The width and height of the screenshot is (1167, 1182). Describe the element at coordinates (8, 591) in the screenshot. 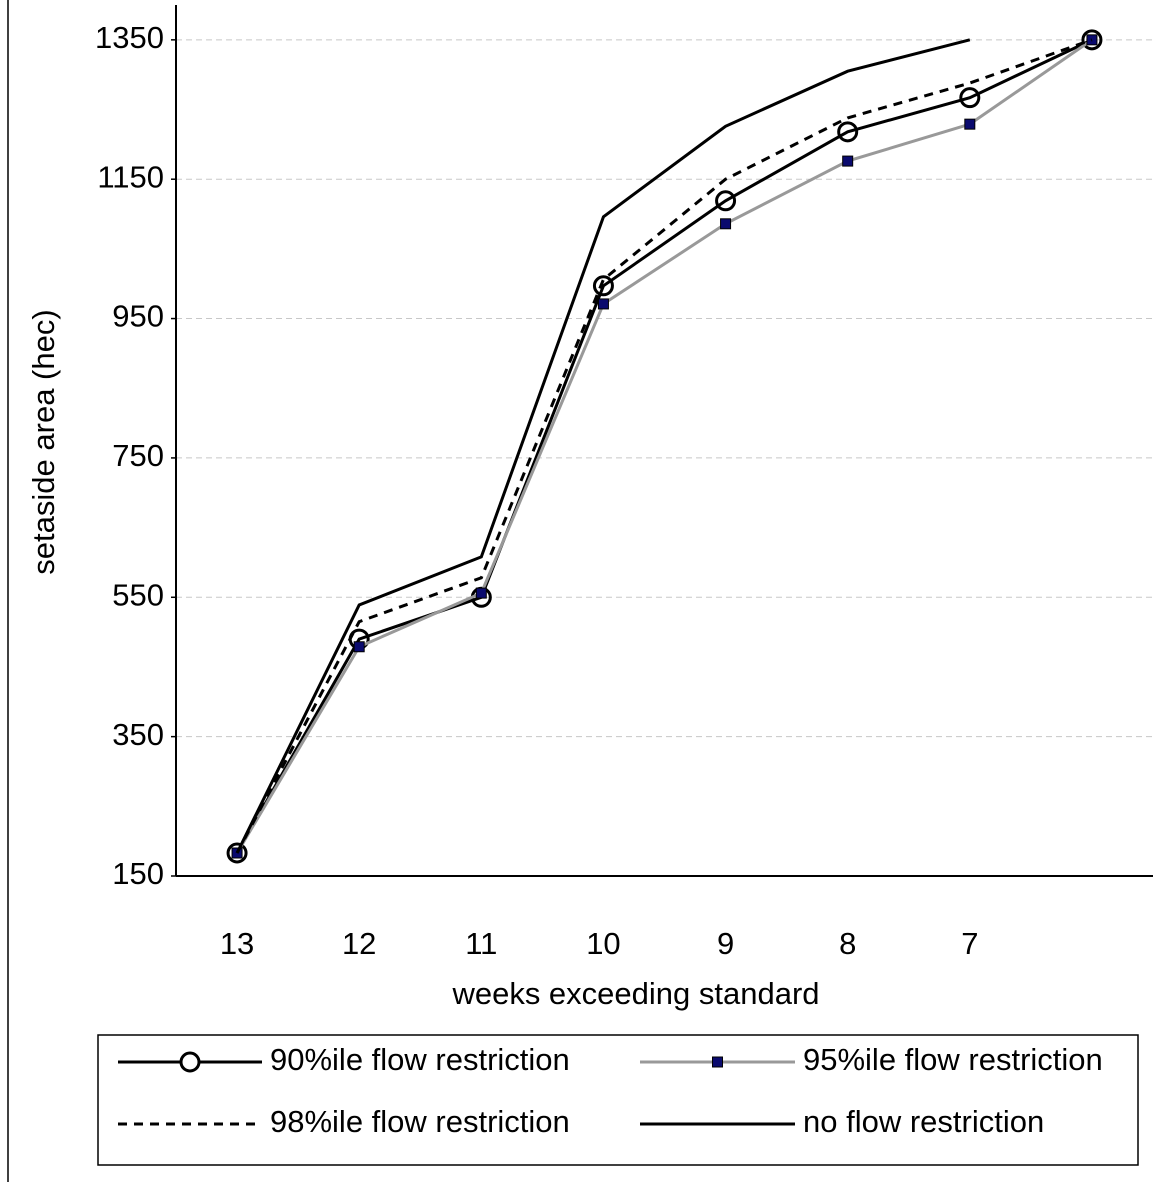

I see `frame` at that location.